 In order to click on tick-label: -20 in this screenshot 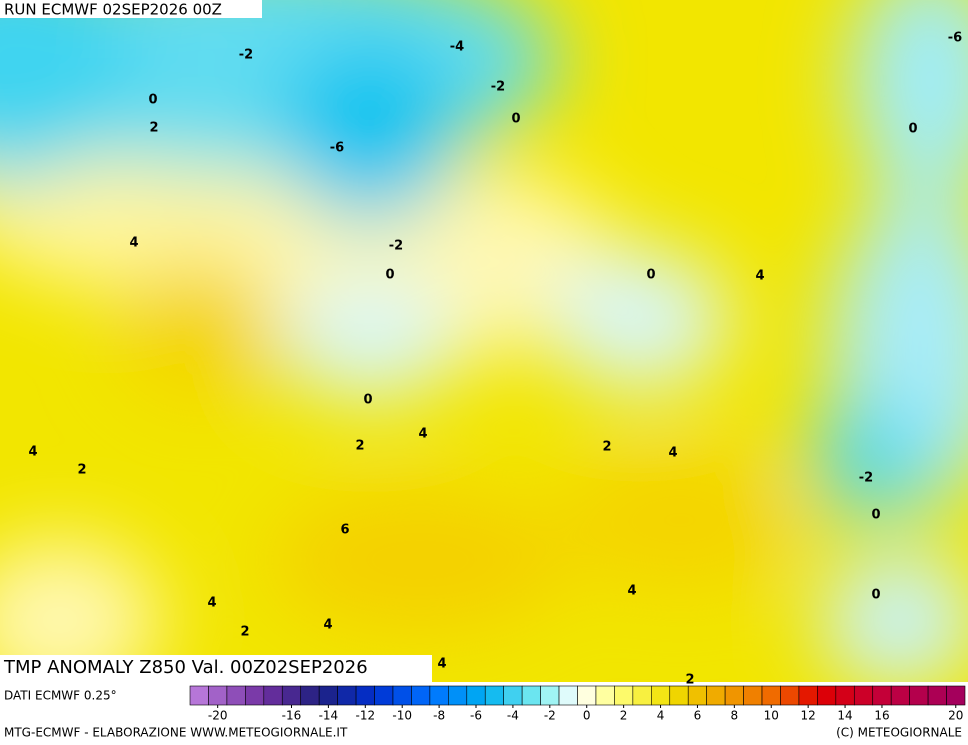, I will do `click(218, 716)`.